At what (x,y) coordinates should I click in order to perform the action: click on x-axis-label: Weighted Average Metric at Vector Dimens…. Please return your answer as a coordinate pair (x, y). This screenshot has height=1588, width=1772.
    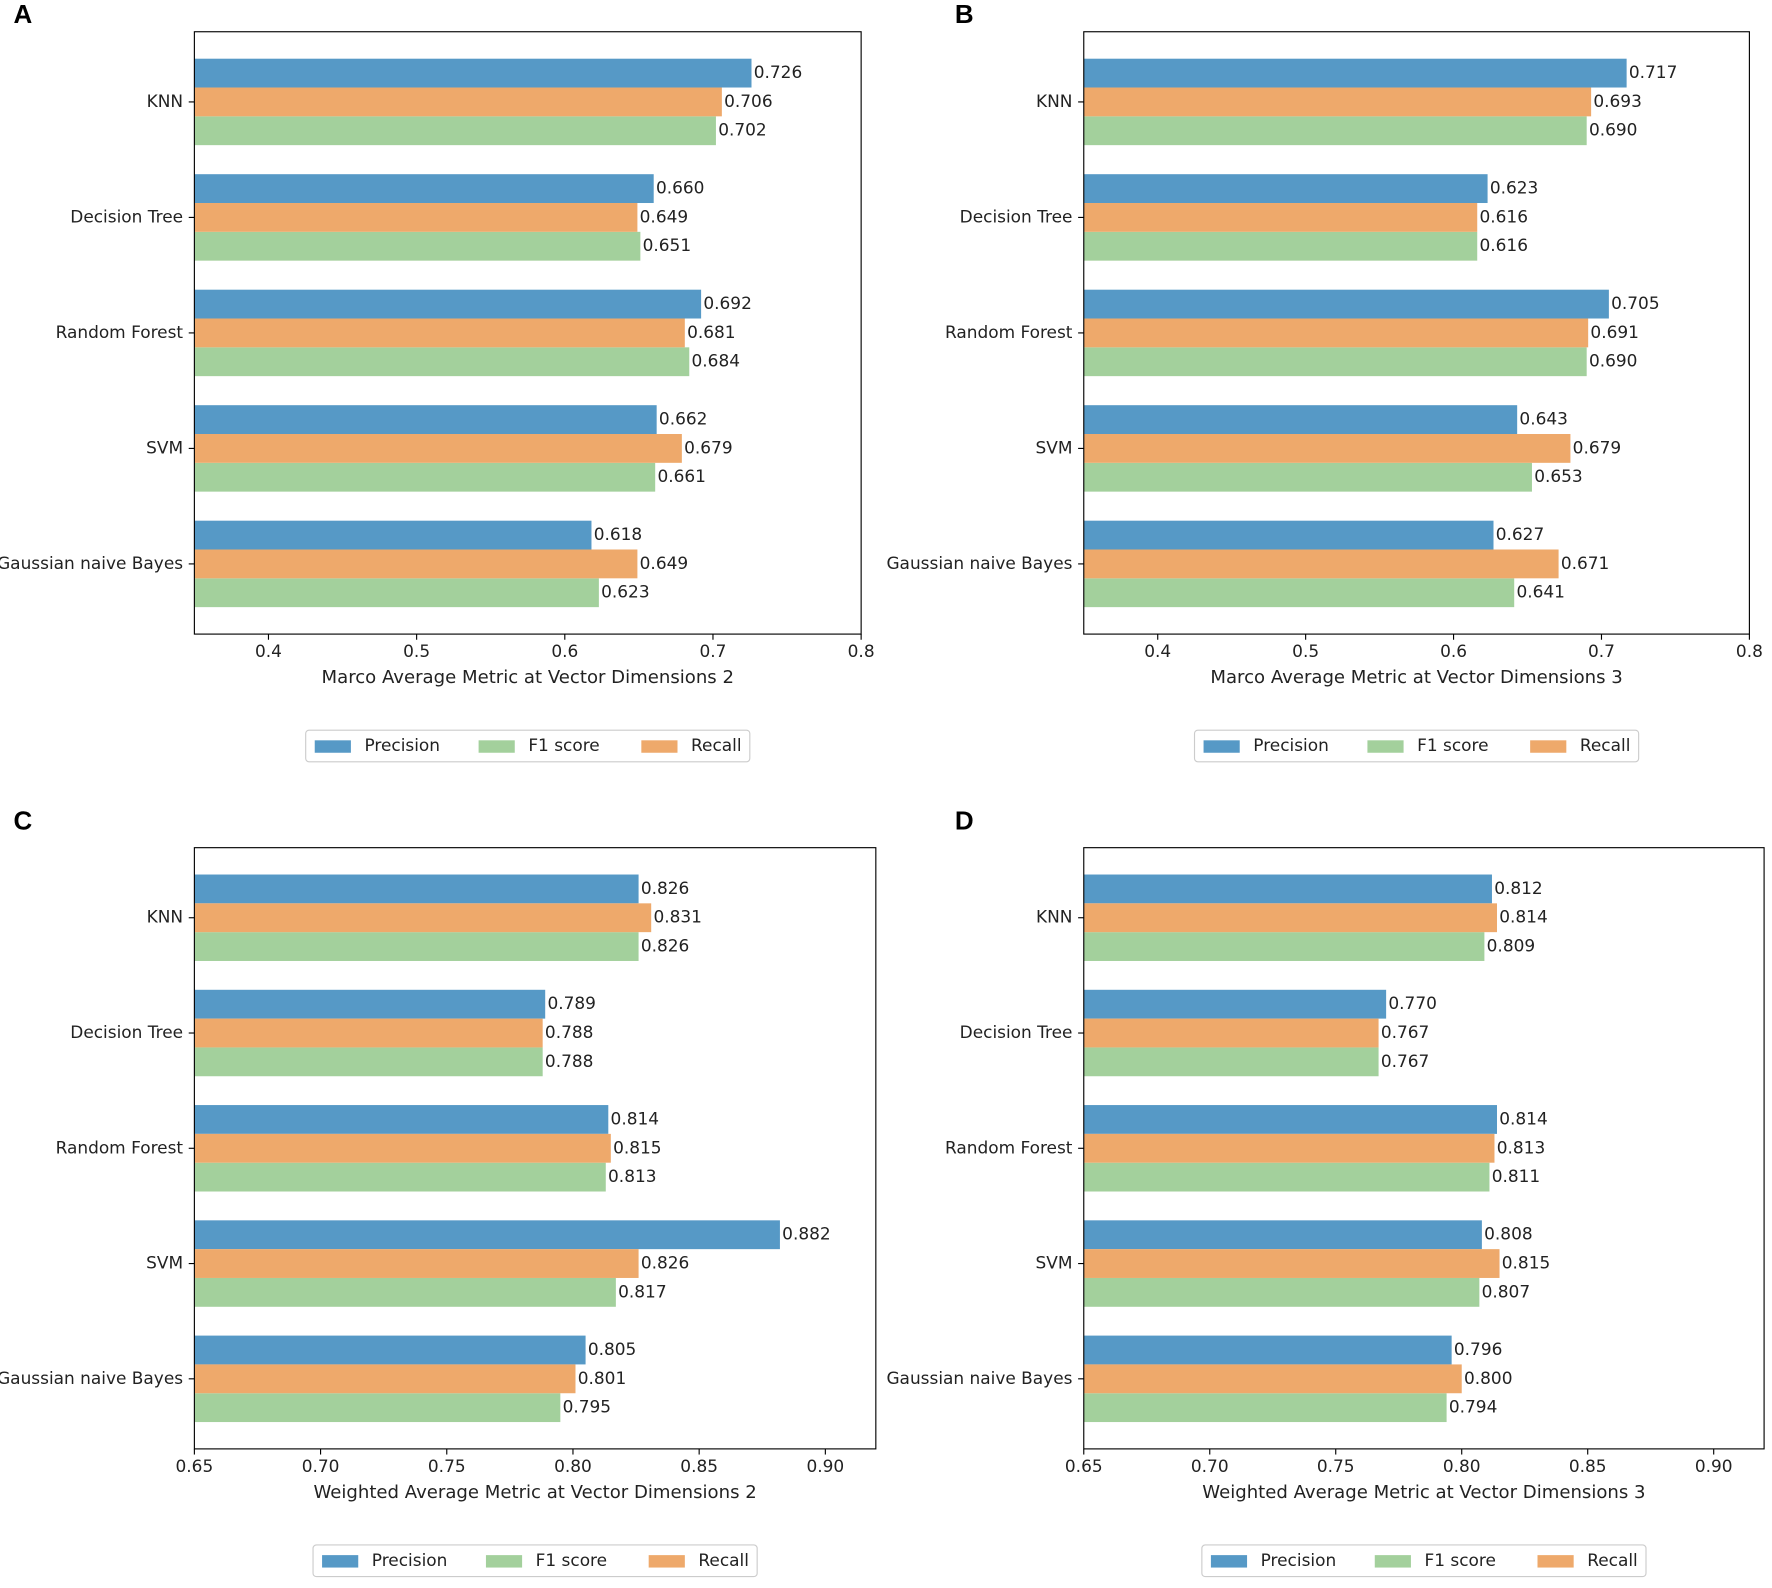
    Looking at the image, I should click on (534, 1492).